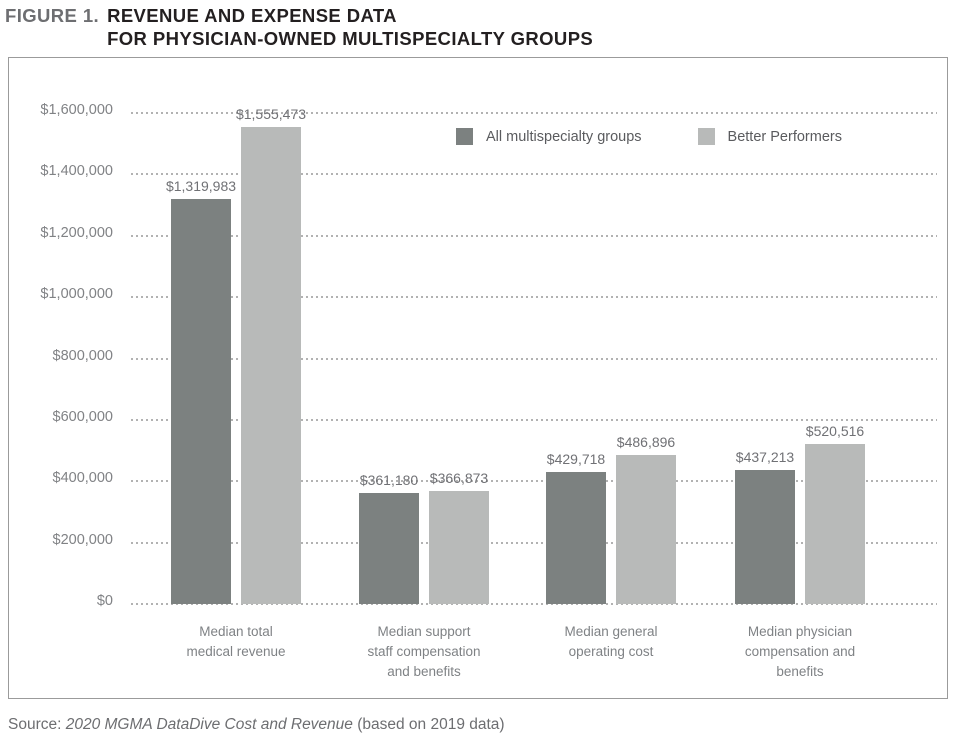 Image resolution: width=956 pixels, height=751 pixels. What do you see at coordinates (564, 136) in the screenshot?
I see `legend-label: All multispecialty groups` at bounding box center [564, 136].